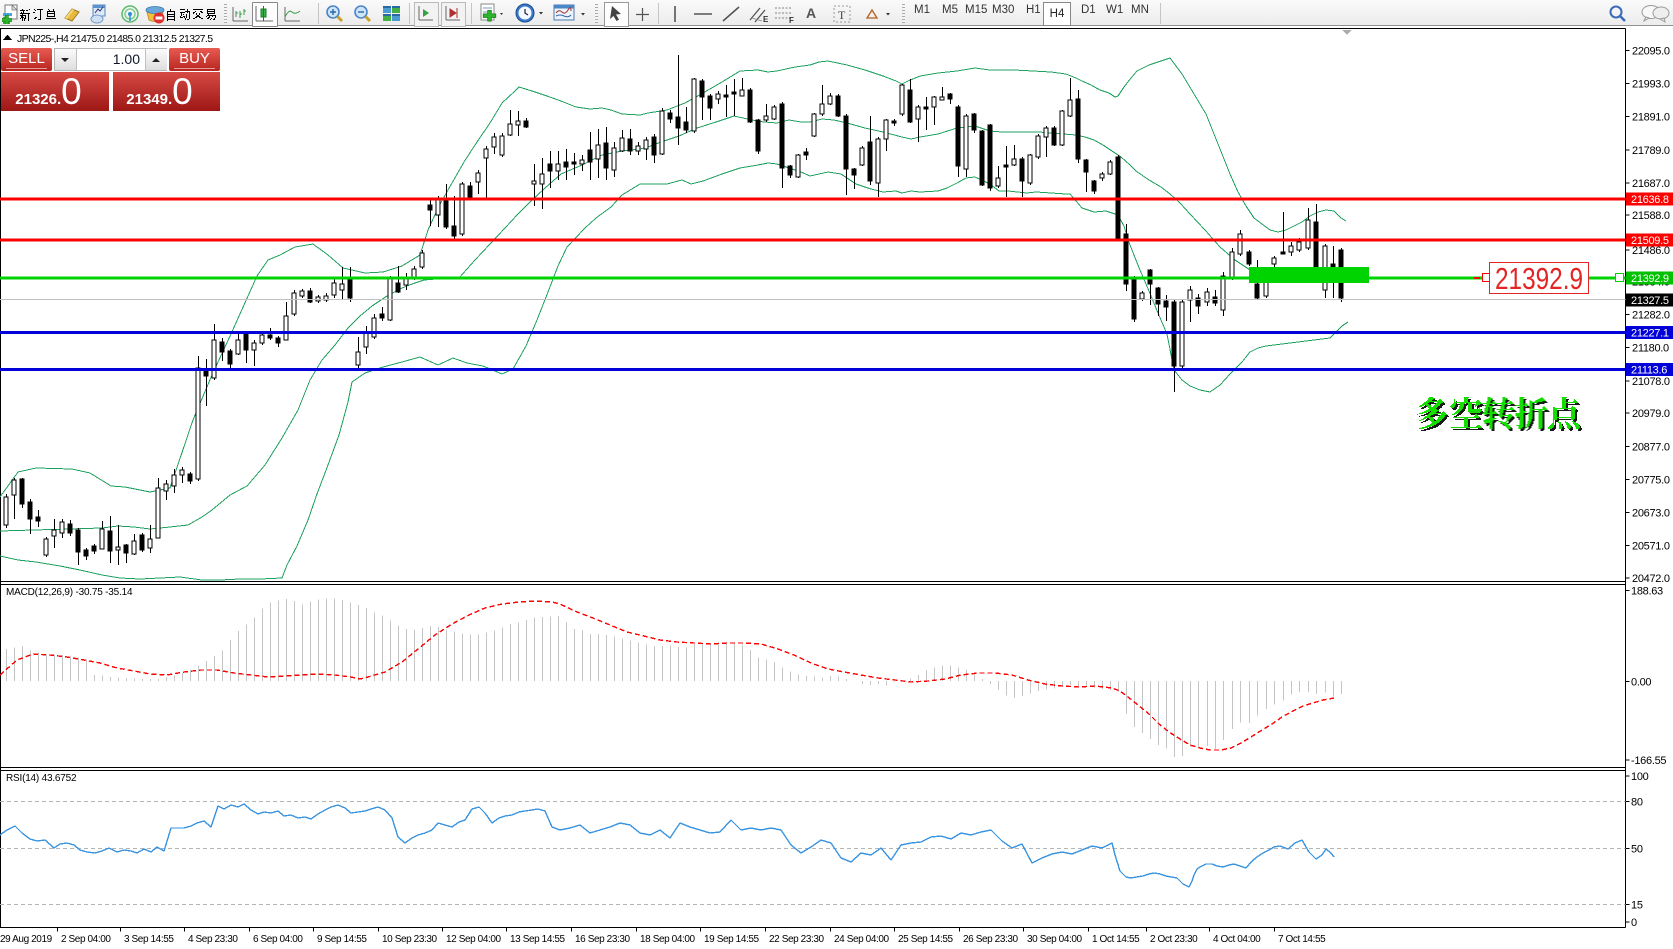 The image size is (1673, 949). Describe the element at coordinates (926, 939) in the screenshot. I see `svg-text: 25 Sep 14:55` at that location.